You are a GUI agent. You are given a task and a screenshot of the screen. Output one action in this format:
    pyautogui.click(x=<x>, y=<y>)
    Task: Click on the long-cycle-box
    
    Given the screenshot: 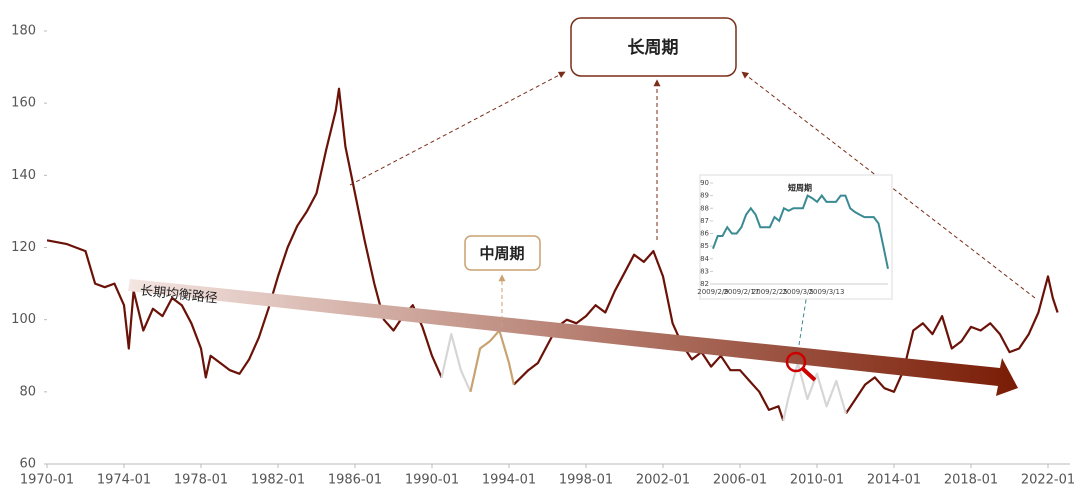 What is the action you would take?
    pyautogui.click(x=653, y=47)
    